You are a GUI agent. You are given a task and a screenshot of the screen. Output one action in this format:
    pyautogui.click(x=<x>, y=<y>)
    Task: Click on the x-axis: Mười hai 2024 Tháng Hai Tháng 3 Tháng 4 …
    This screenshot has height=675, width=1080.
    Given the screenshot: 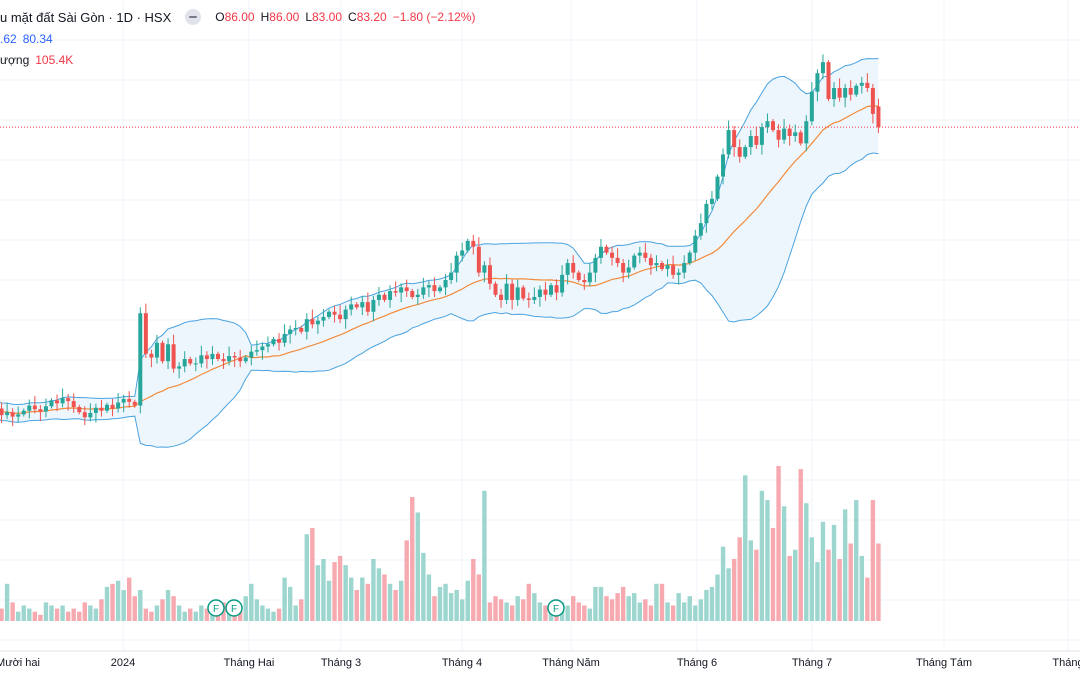 What is the action you would take?
    pyautogui.click(x=540, y=662)
    